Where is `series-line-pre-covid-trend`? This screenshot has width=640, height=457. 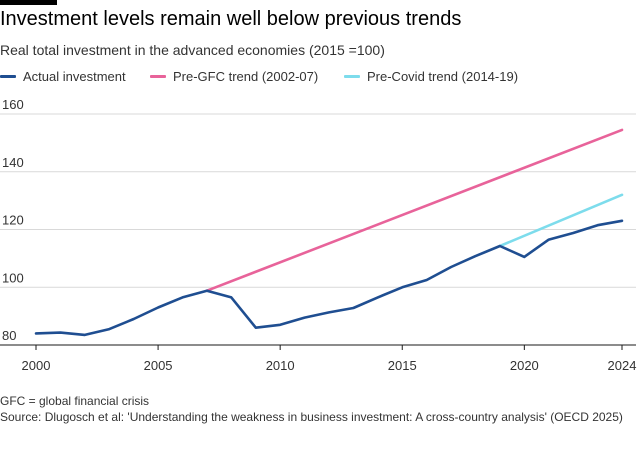 series-line-pre-covid-trend is located at coordinates (561, 220).